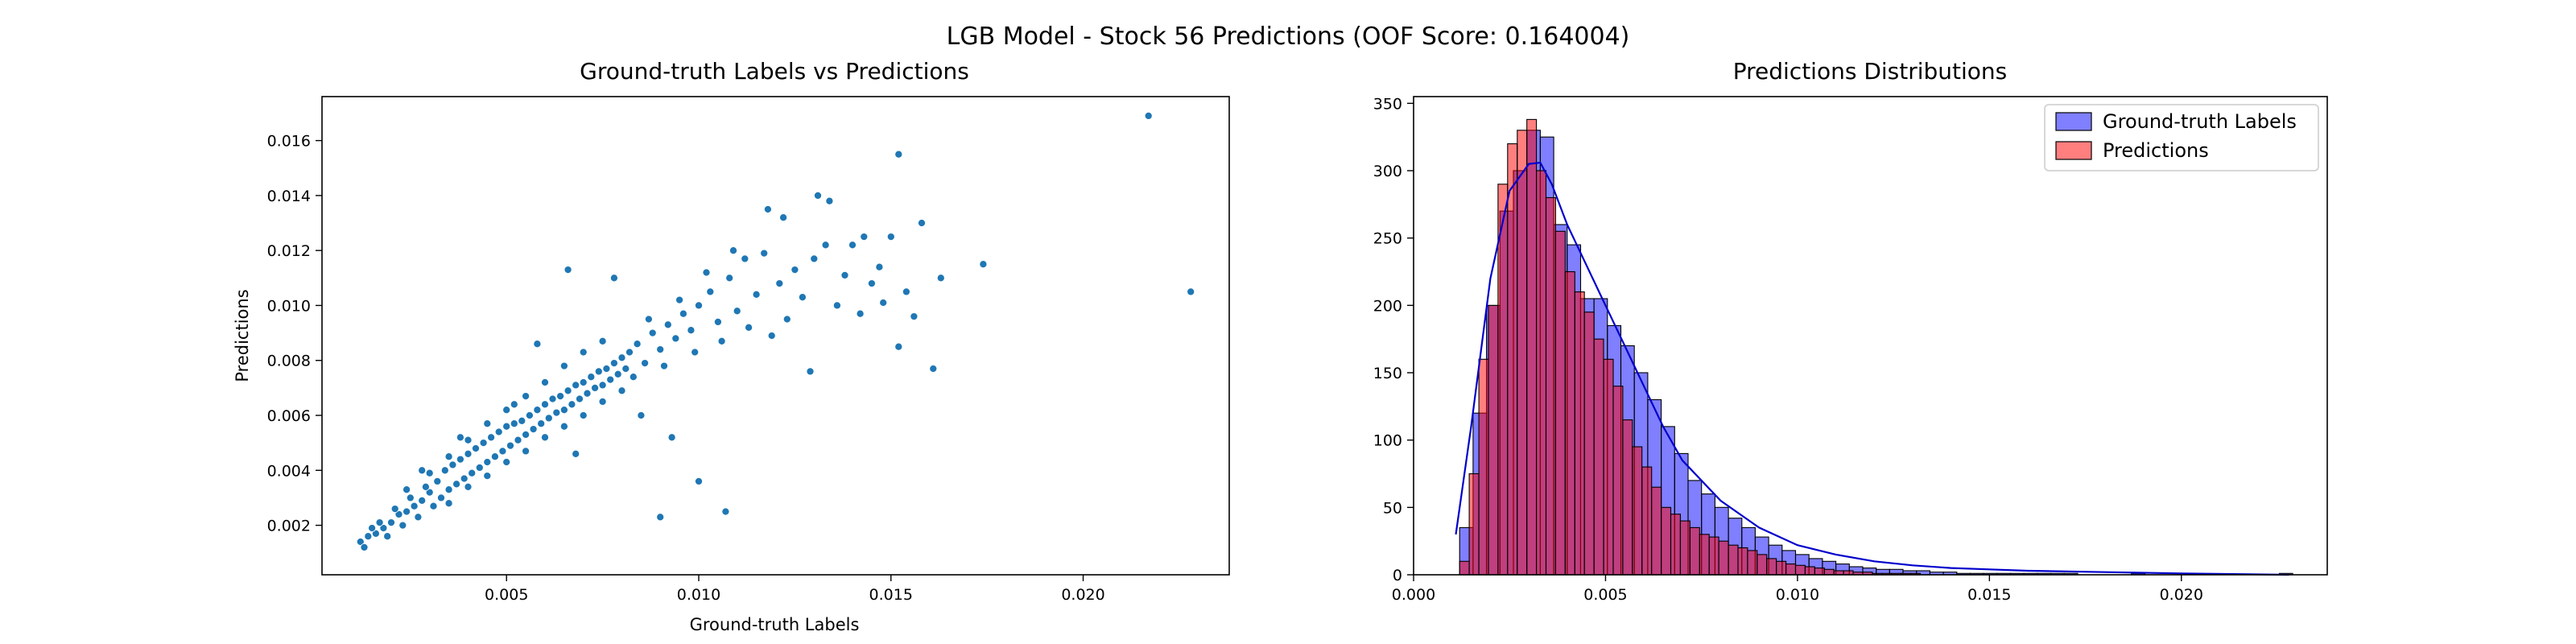  I want to click on y-tick-label: 100, so click(1387, 441).